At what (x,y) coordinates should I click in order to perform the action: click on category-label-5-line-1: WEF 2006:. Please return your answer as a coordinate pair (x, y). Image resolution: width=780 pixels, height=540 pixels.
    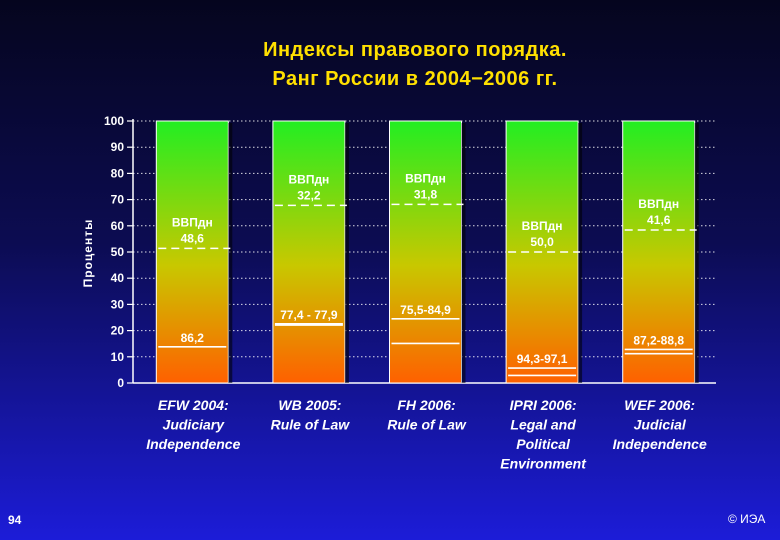
    Looking at the image, I should click on (659, 405).